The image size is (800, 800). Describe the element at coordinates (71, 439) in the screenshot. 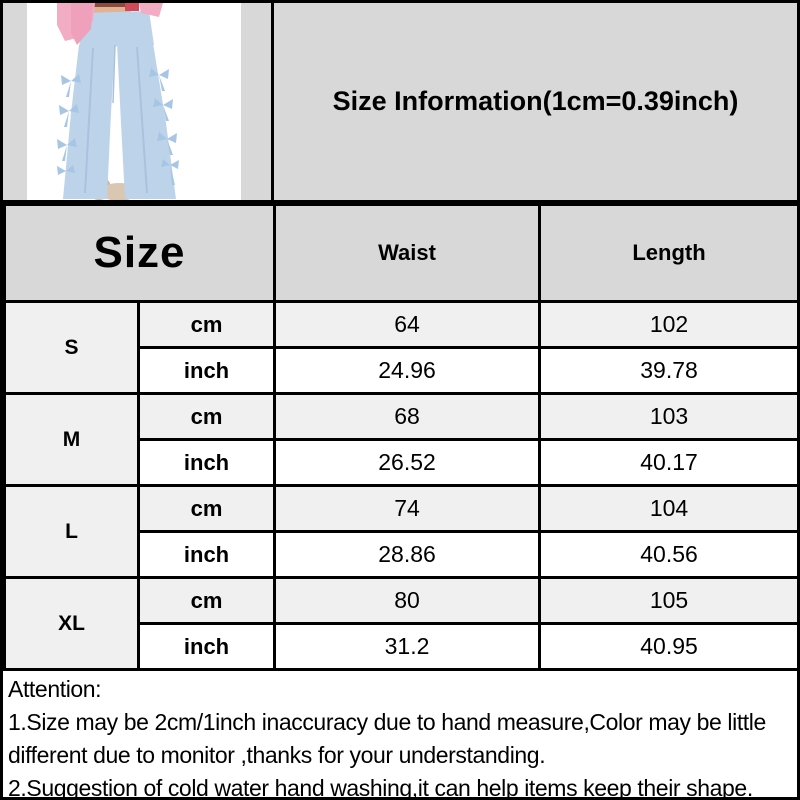

I see `size-label-m: M` at that location.